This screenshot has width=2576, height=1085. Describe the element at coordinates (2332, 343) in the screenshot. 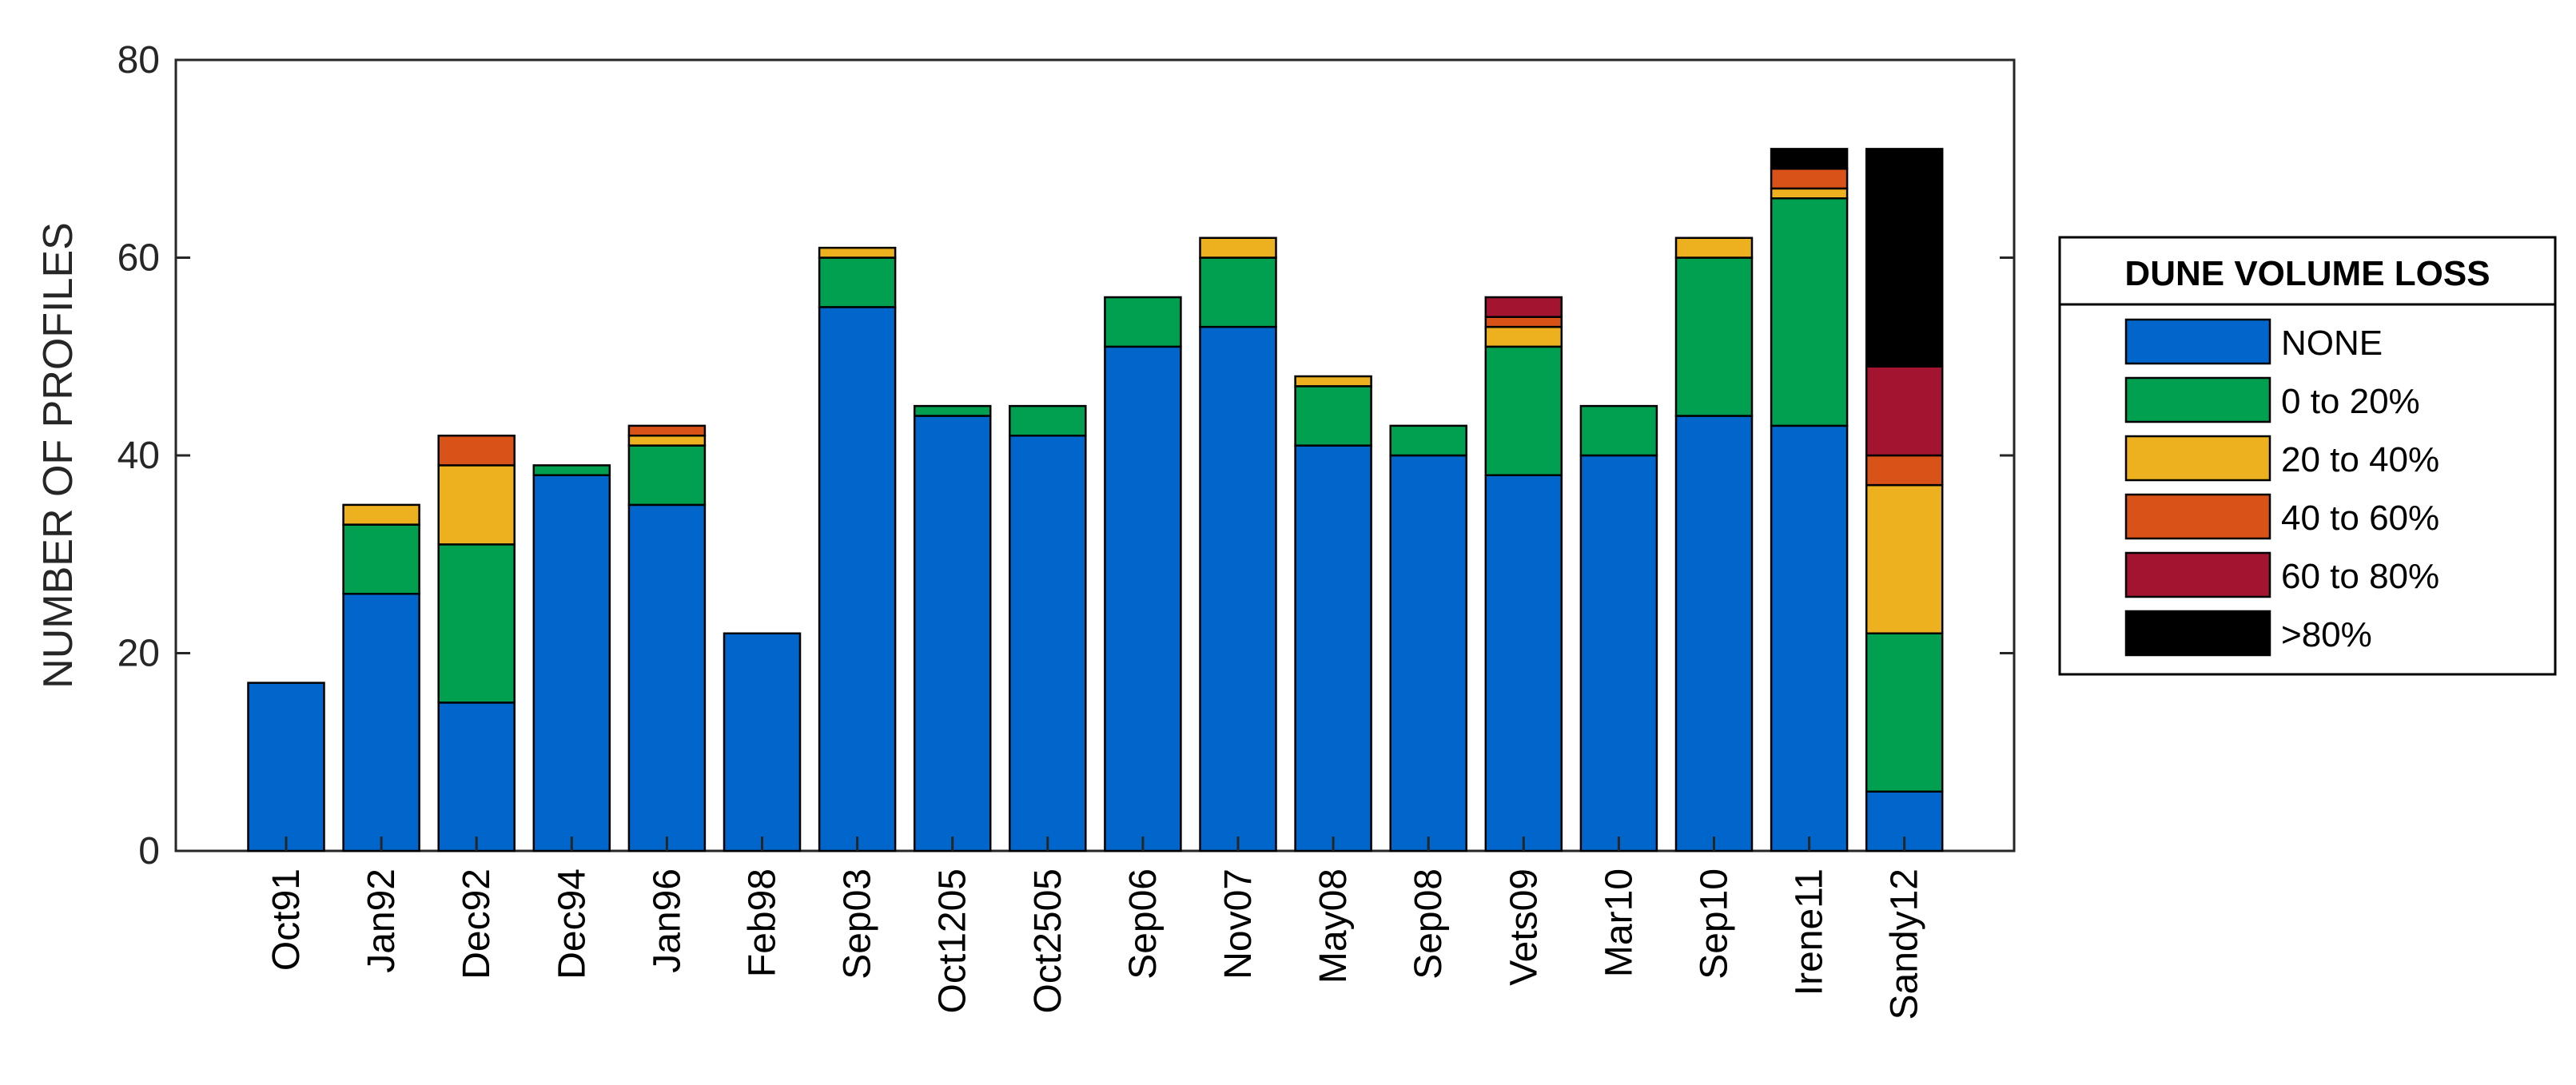

I see `legend-label: NONE` at that location.